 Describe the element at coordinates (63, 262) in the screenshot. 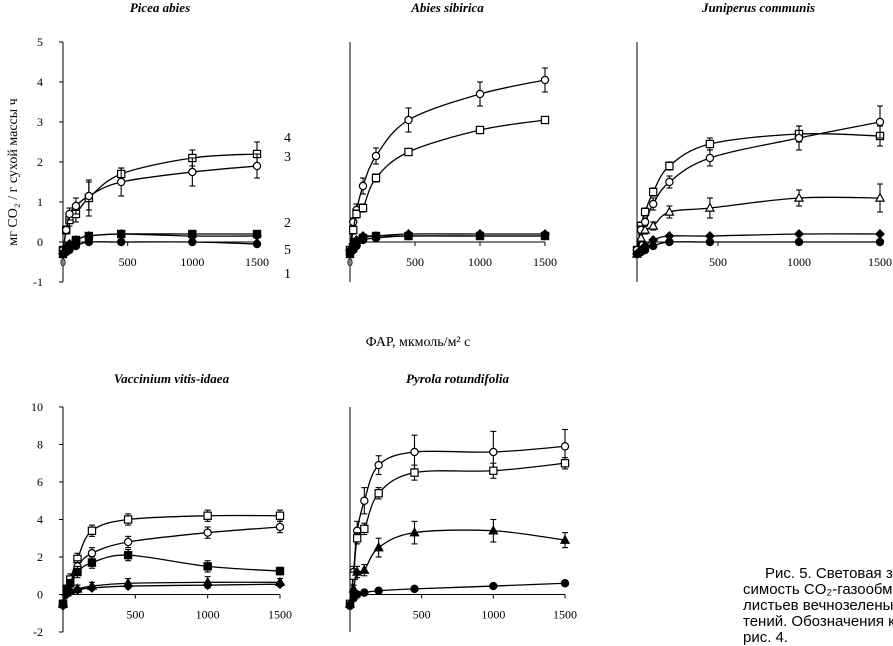

I see `x-tick-label: 0` at that location.